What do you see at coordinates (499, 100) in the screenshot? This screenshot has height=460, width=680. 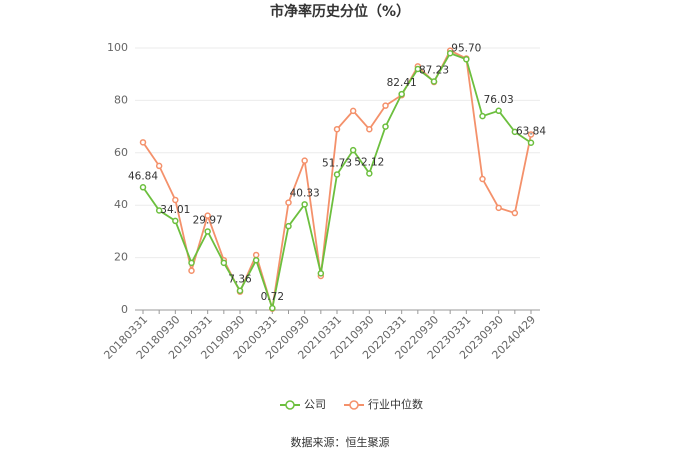 I see `data-label: 76.03` at bounding box center [499, 100].